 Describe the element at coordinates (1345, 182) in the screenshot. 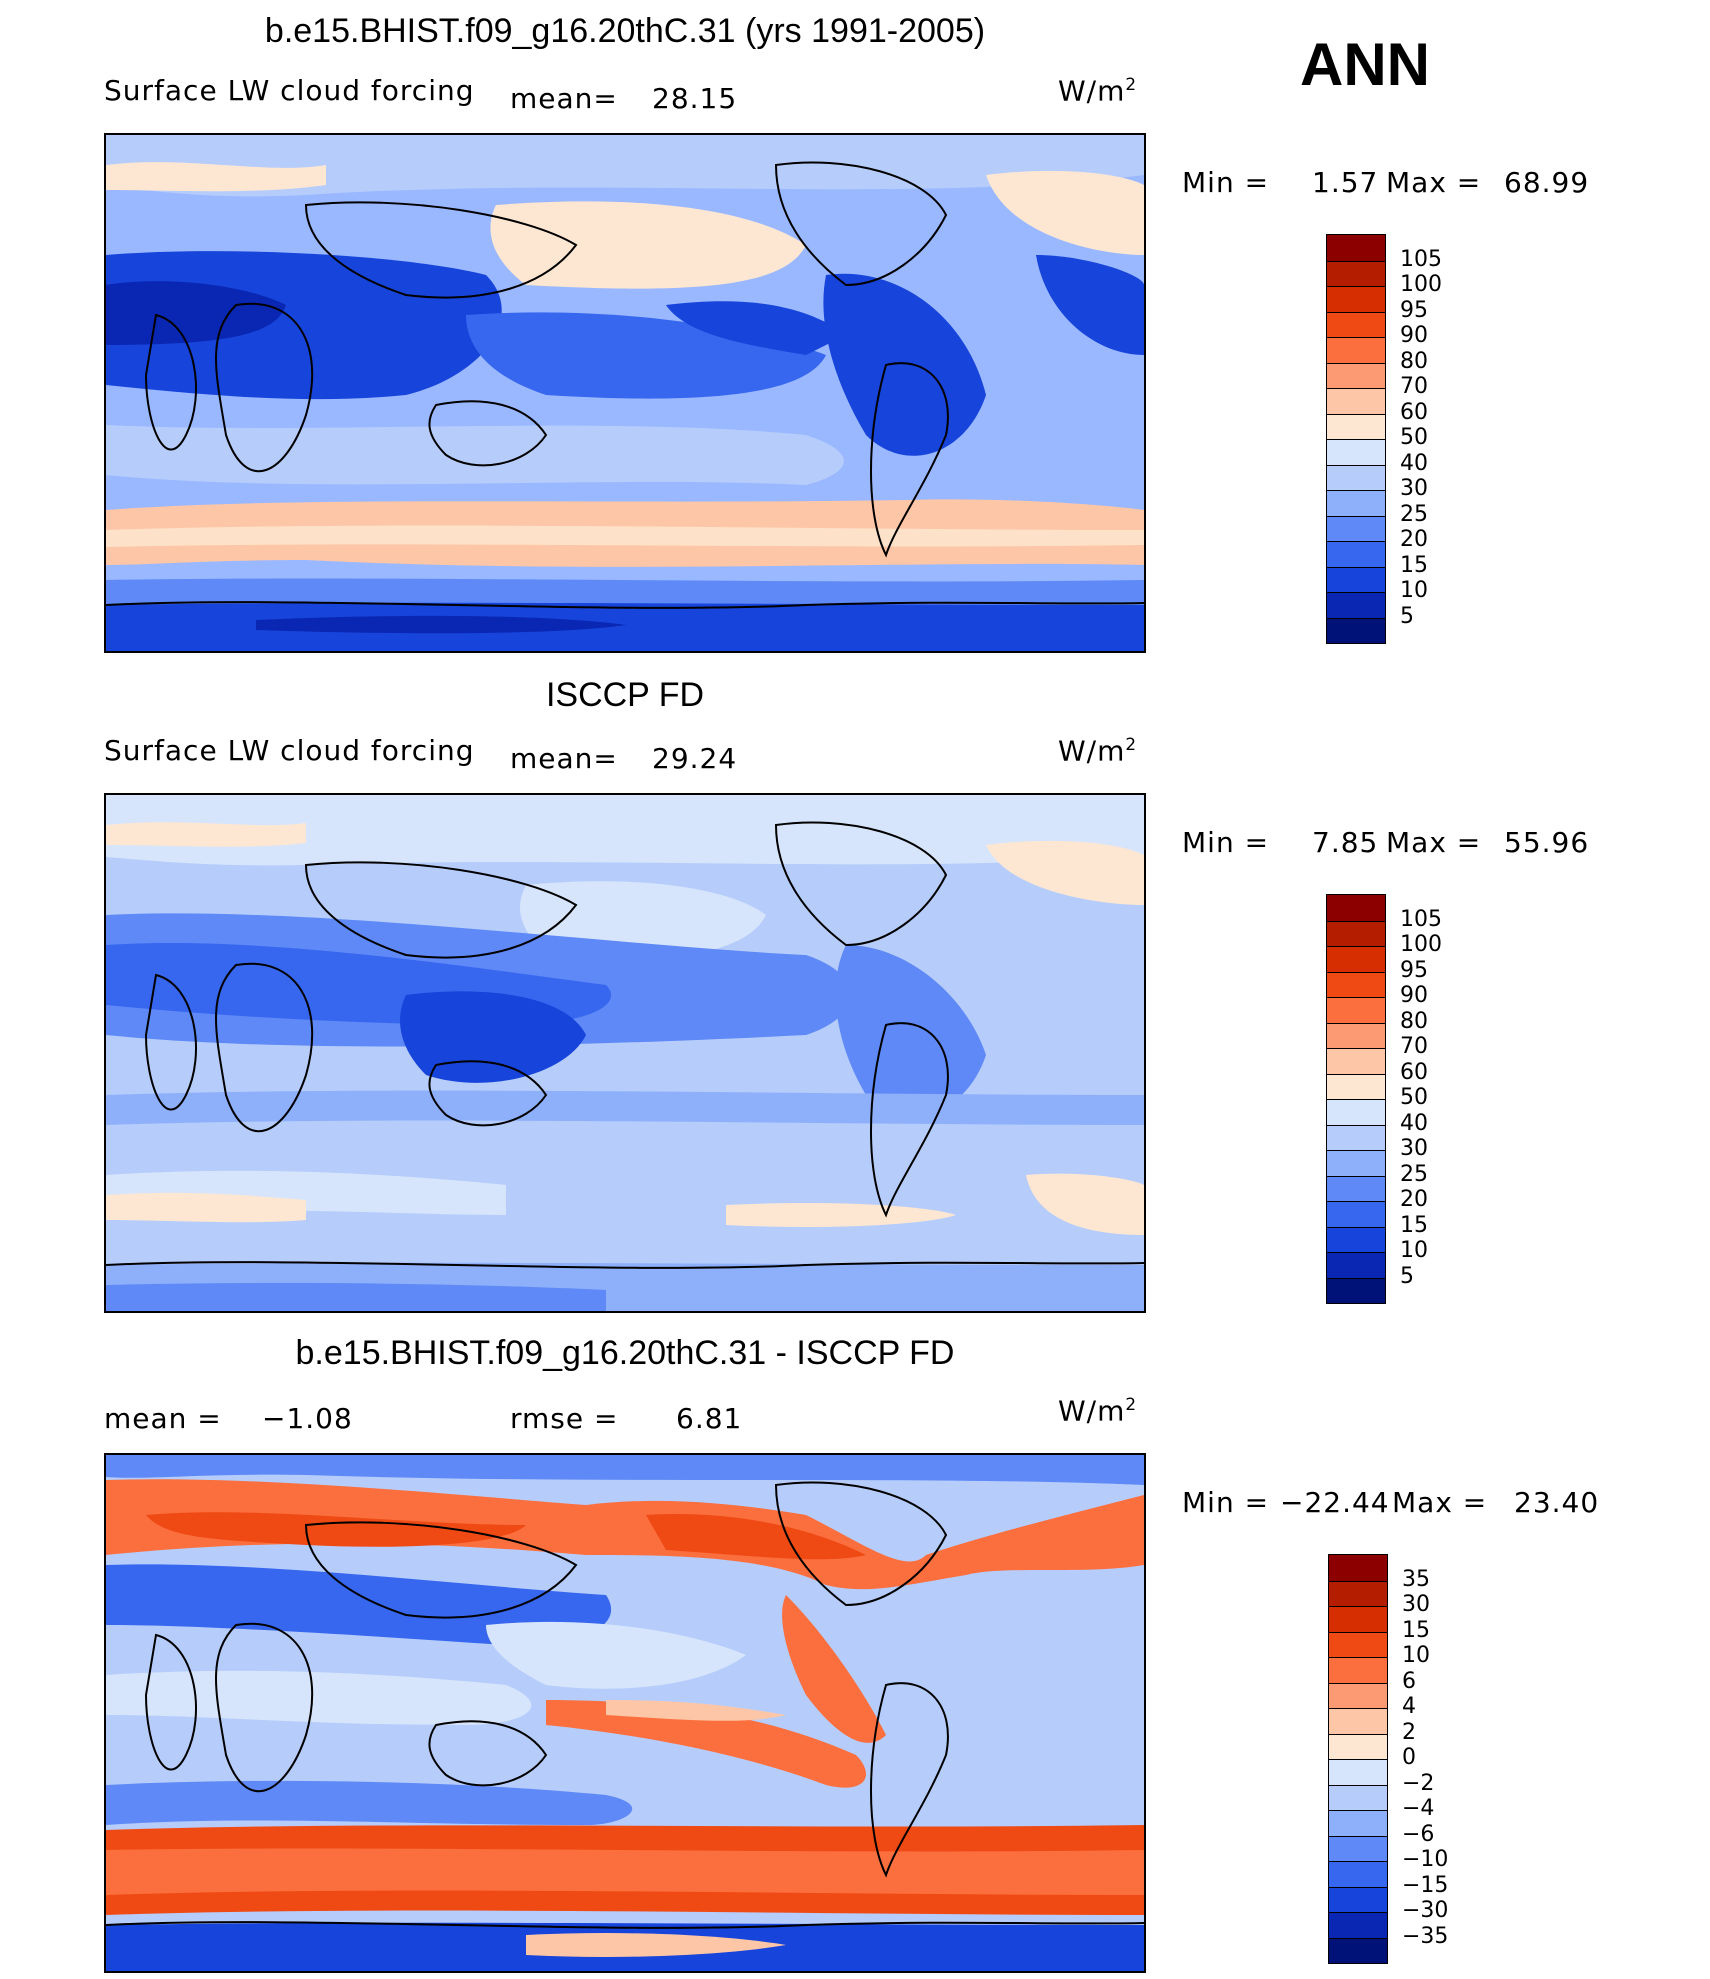

I see `panel1-min-value: 1.57` at that location.